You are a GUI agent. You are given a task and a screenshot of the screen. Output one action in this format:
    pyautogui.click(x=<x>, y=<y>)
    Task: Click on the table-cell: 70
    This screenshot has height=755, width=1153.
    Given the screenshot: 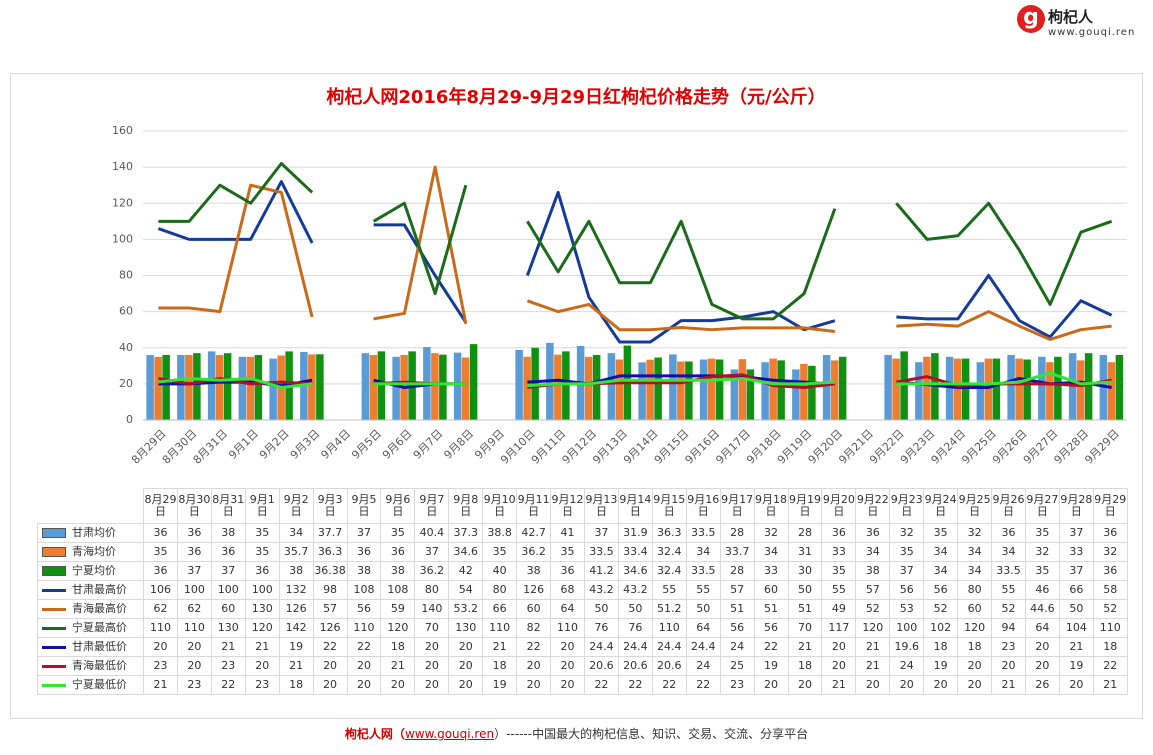 What is the action you would take?
    pyautogui.click(x=805, y=628)
    